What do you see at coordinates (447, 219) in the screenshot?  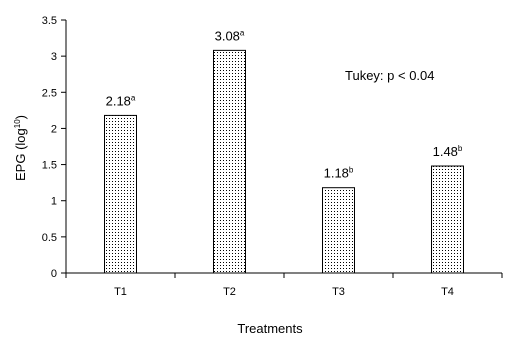 I see `bar-t4` at bounding box center [447, 219].